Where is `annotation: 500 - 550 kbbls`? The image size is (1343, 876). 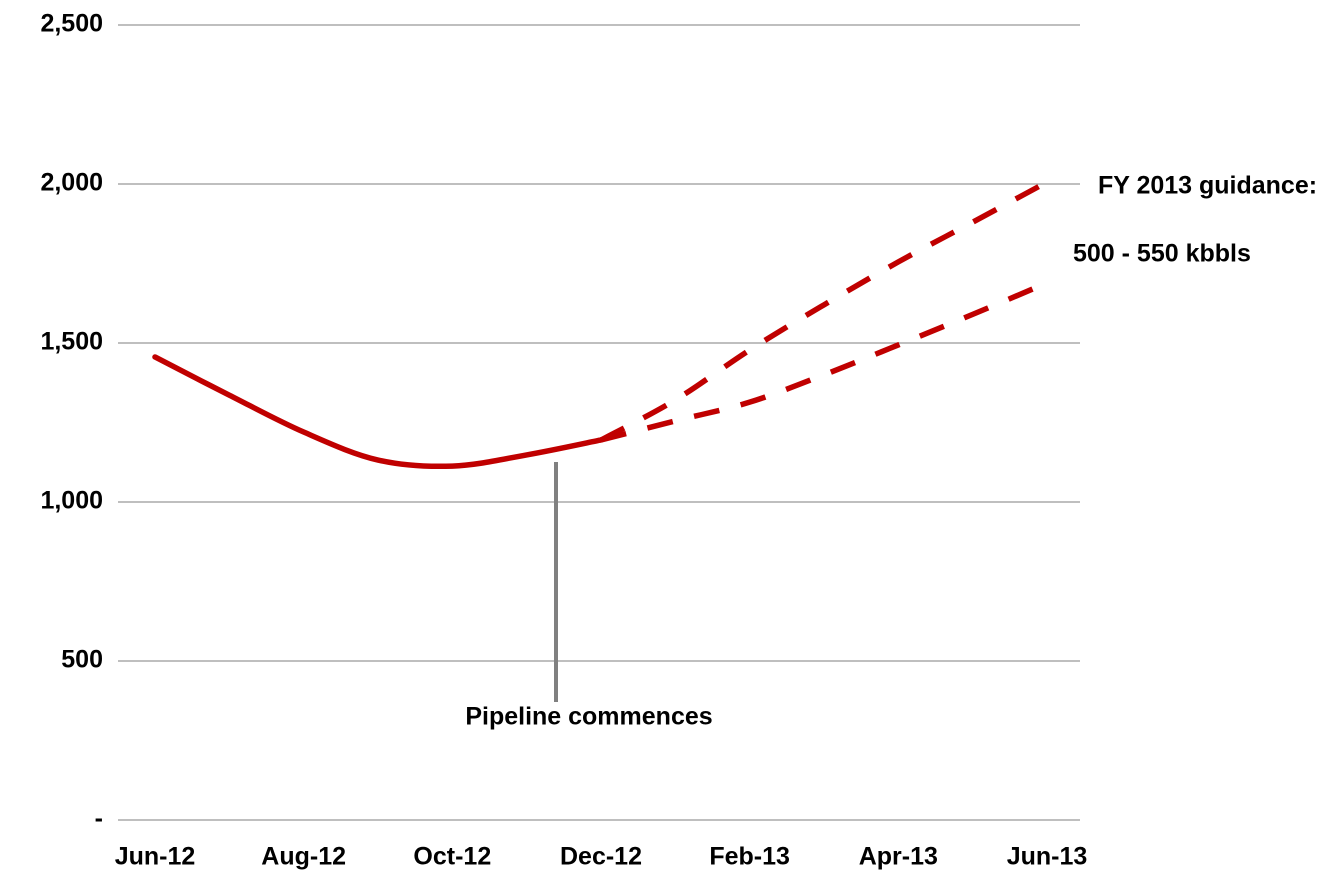
annotation: 500 - 550 kbbls is located at coordinates (1162, 254).